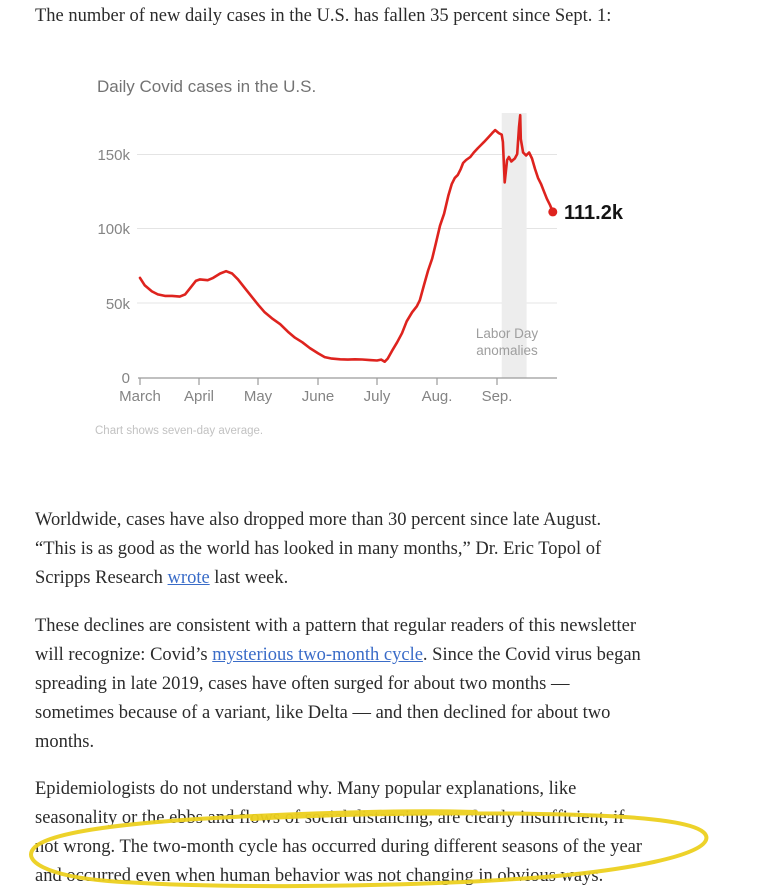 The width and height of the screenshot is (768, 893). Describe the element at coordinates (179, 431) in the screenshot. I see `chart-source-note: Chart shows seven-day average.` at that location.